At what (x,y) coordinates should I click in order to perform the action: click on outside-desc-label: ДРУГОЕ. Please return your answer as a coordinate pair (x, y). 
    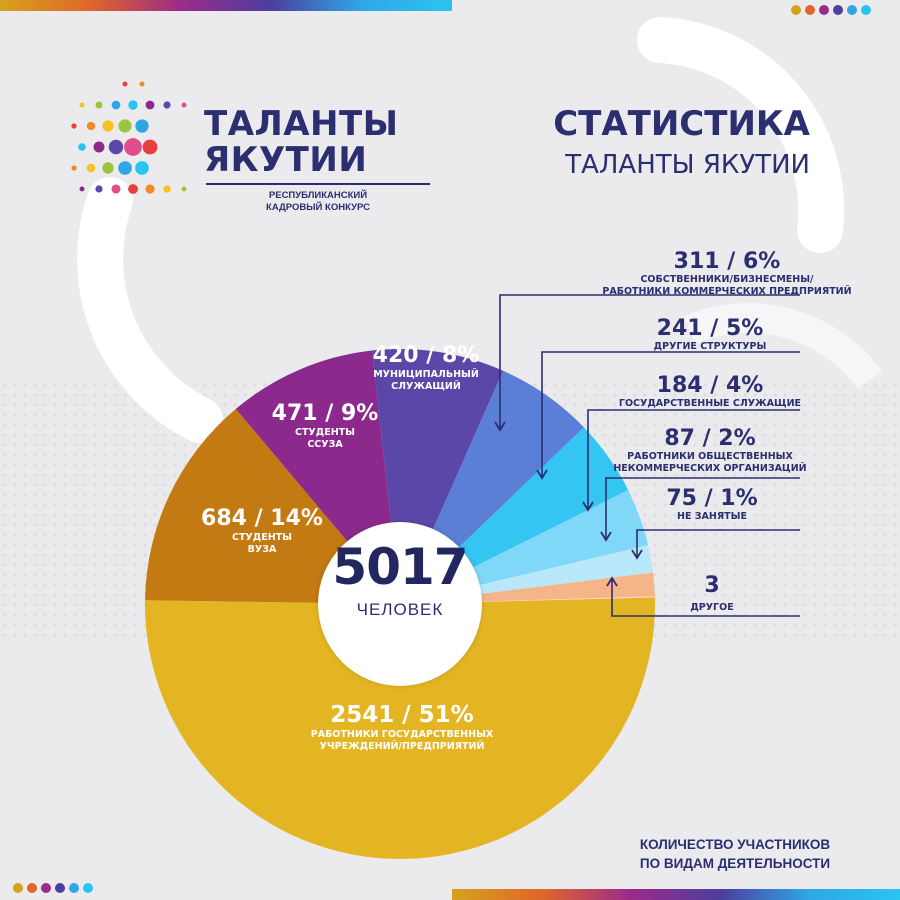
    Looking at the image, I should click on (711, 607).